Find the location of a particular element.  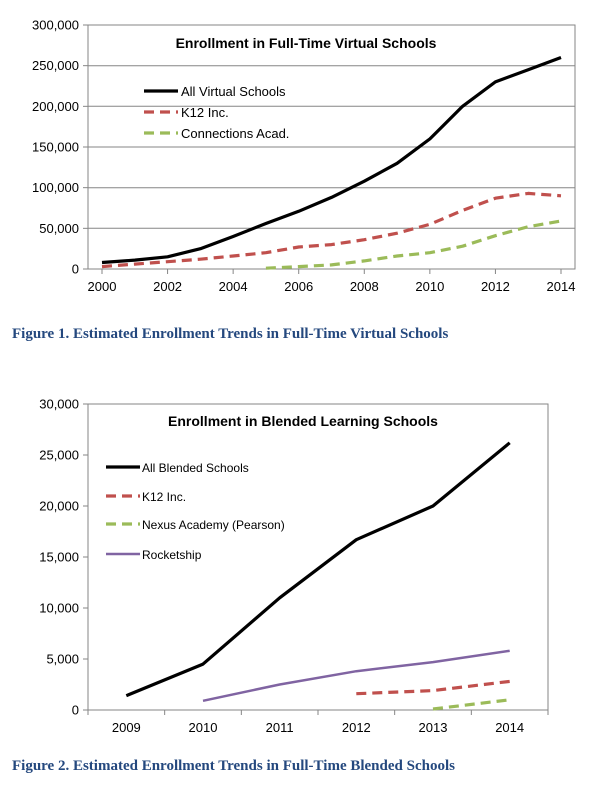

x-tick-label: 2008 is located at coordinates (364, 286).